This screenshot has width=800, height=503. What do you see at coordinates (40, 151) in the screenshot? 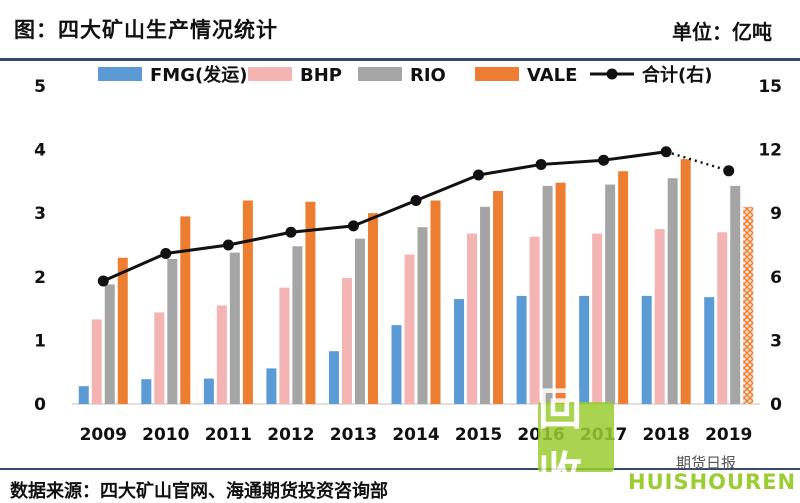
I see `y-tick-label: 4` at bounding box center [40, 151].